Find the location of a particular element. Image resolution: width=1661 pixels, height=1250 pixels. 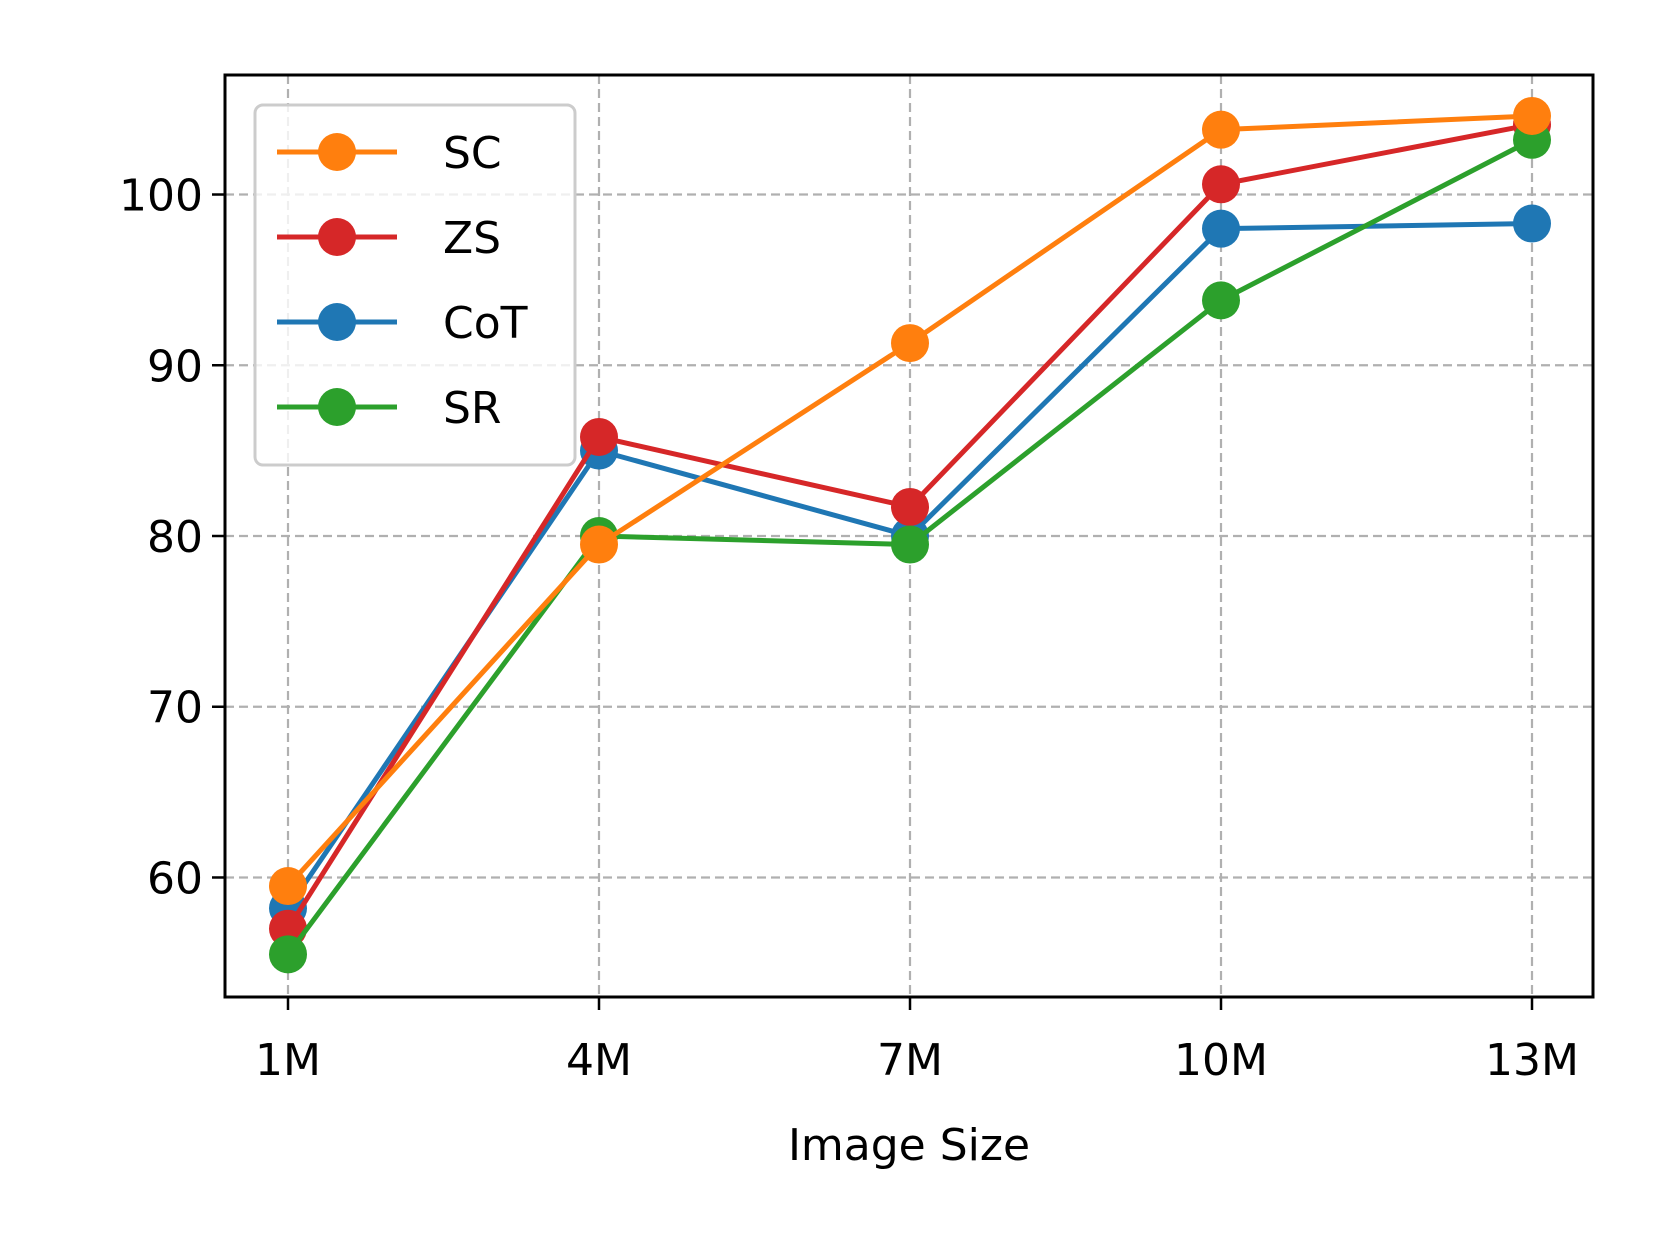

legend-marker-sr is located at coordinates (337, 407).